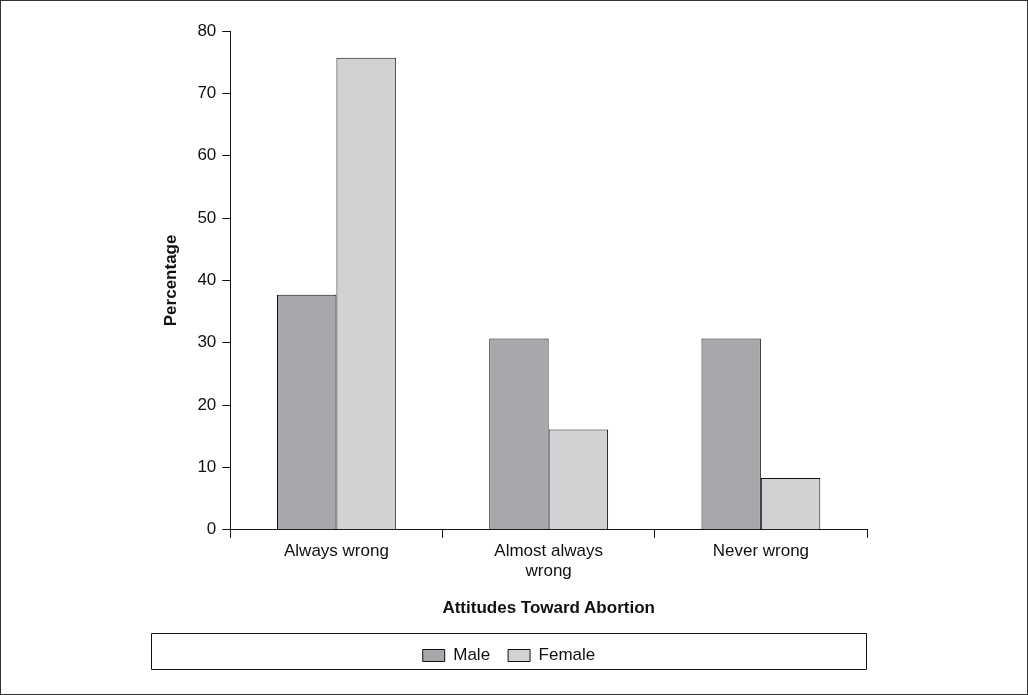  I want to click on y-tick-label: 40, so click(207, 280).